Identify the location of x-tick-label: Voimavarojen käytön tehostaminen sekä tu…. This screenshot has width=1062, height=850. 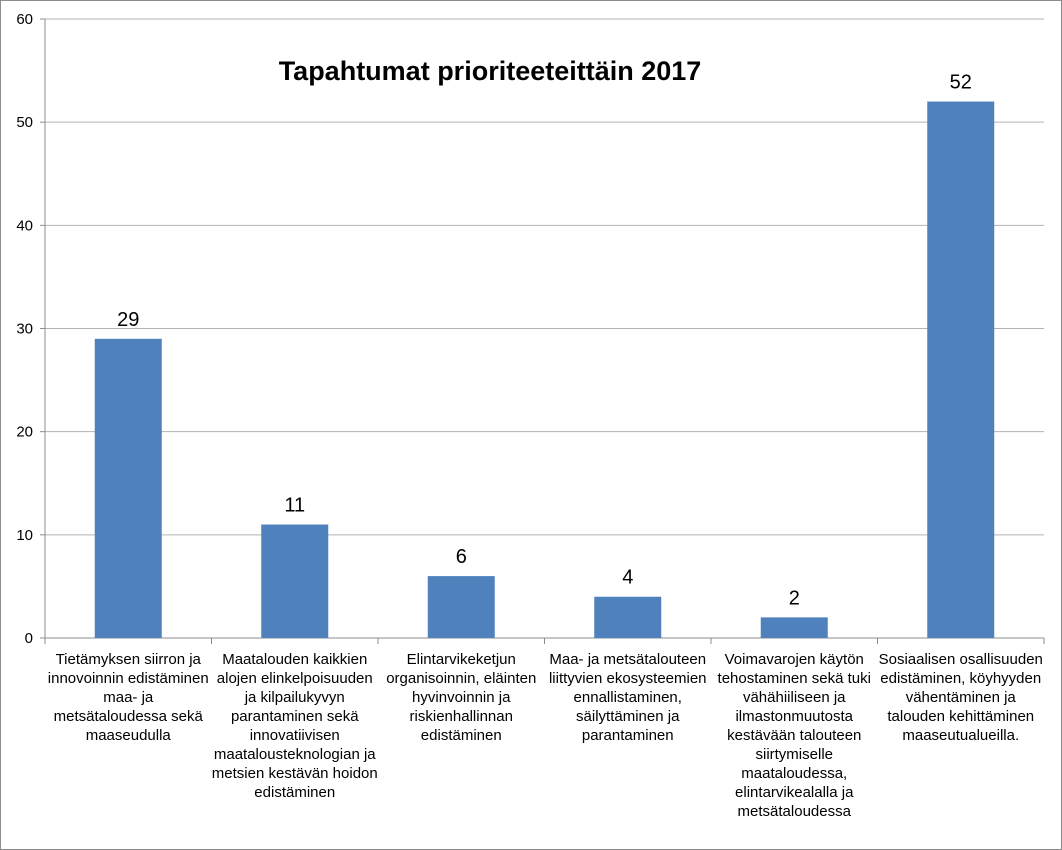
(794, 735).